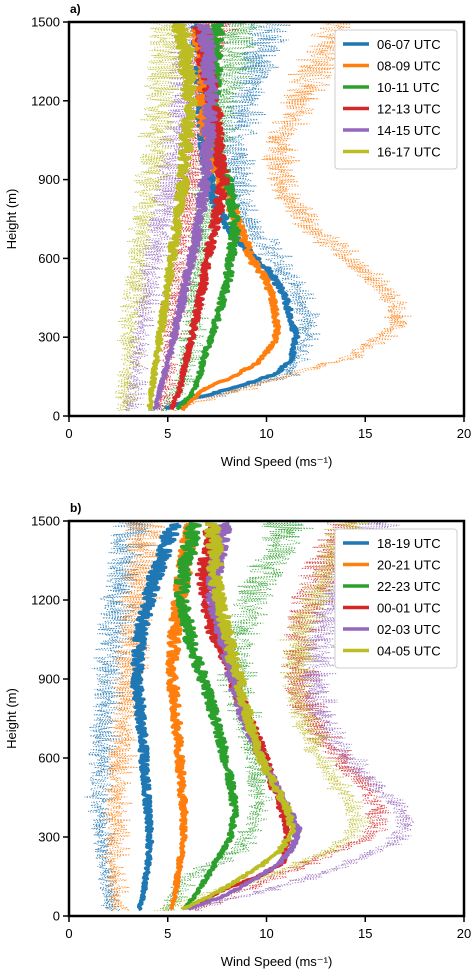 Image resolution: width=474 pixels, height=971 pixels. What do you see at coordinates (409, 130) in the screenshot?
I see `legend-label: 14-15 UTC` at bounding box center [409, 130].